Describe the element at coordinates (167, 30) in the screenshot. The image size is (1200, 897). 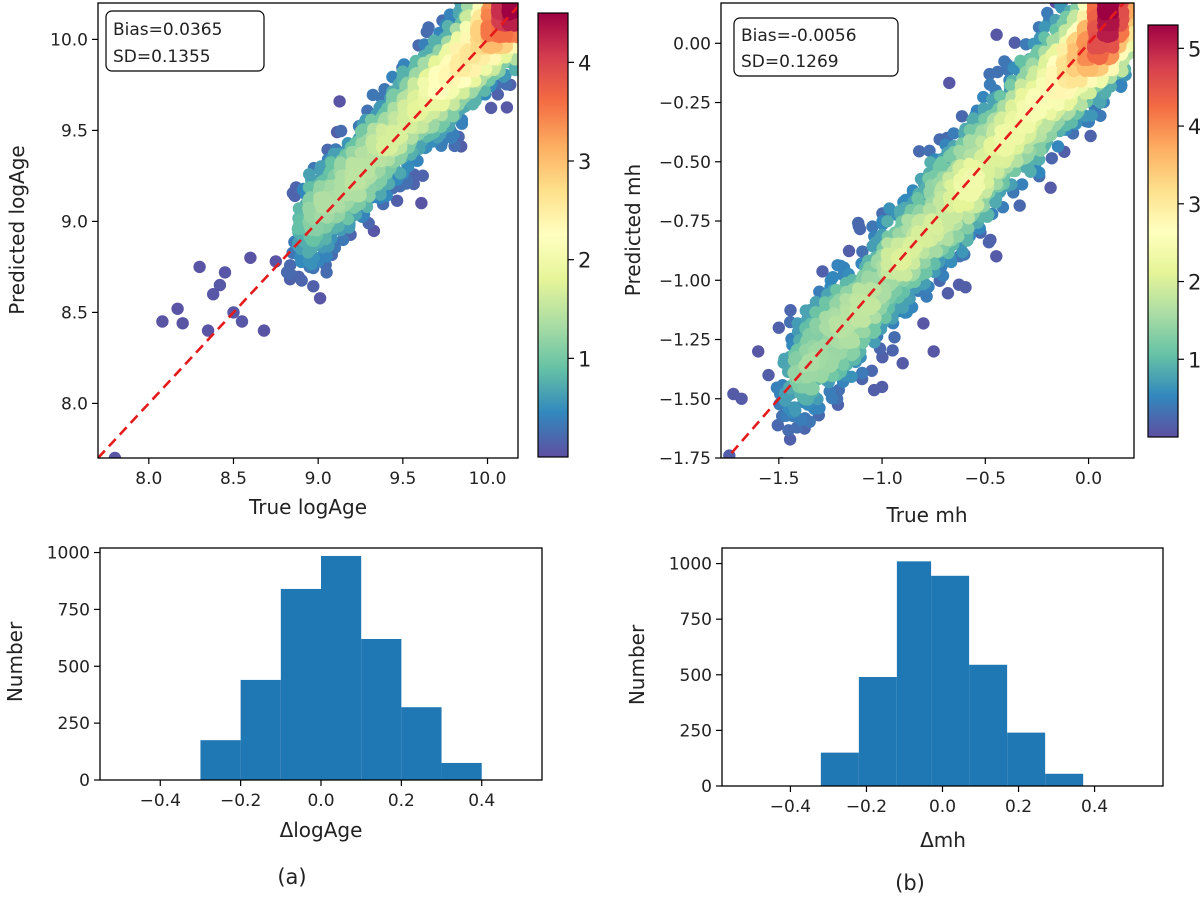
I see `bias-text-a: Bias=0.0365` at that location.